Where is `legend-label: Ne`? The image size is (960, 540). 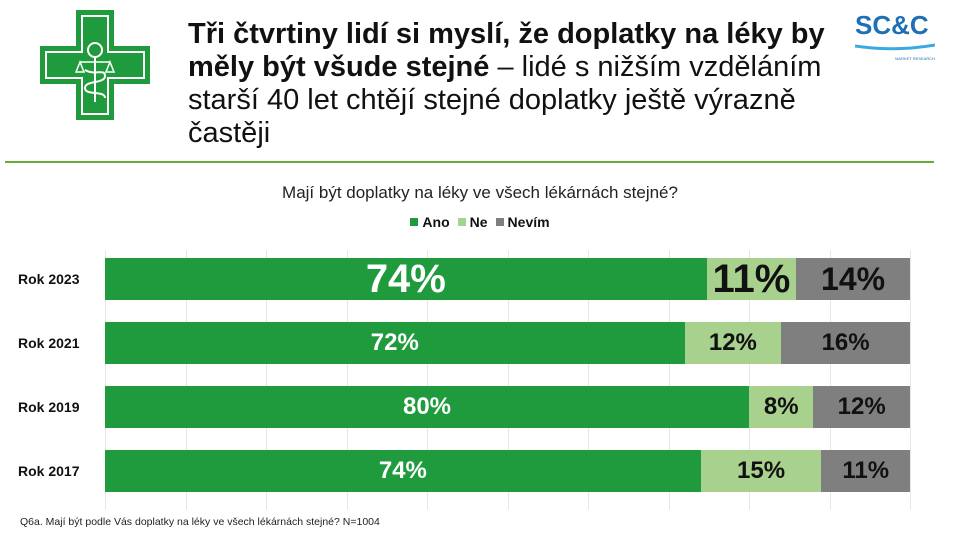 legend-label: Ne is located at coordinates (478, 222).